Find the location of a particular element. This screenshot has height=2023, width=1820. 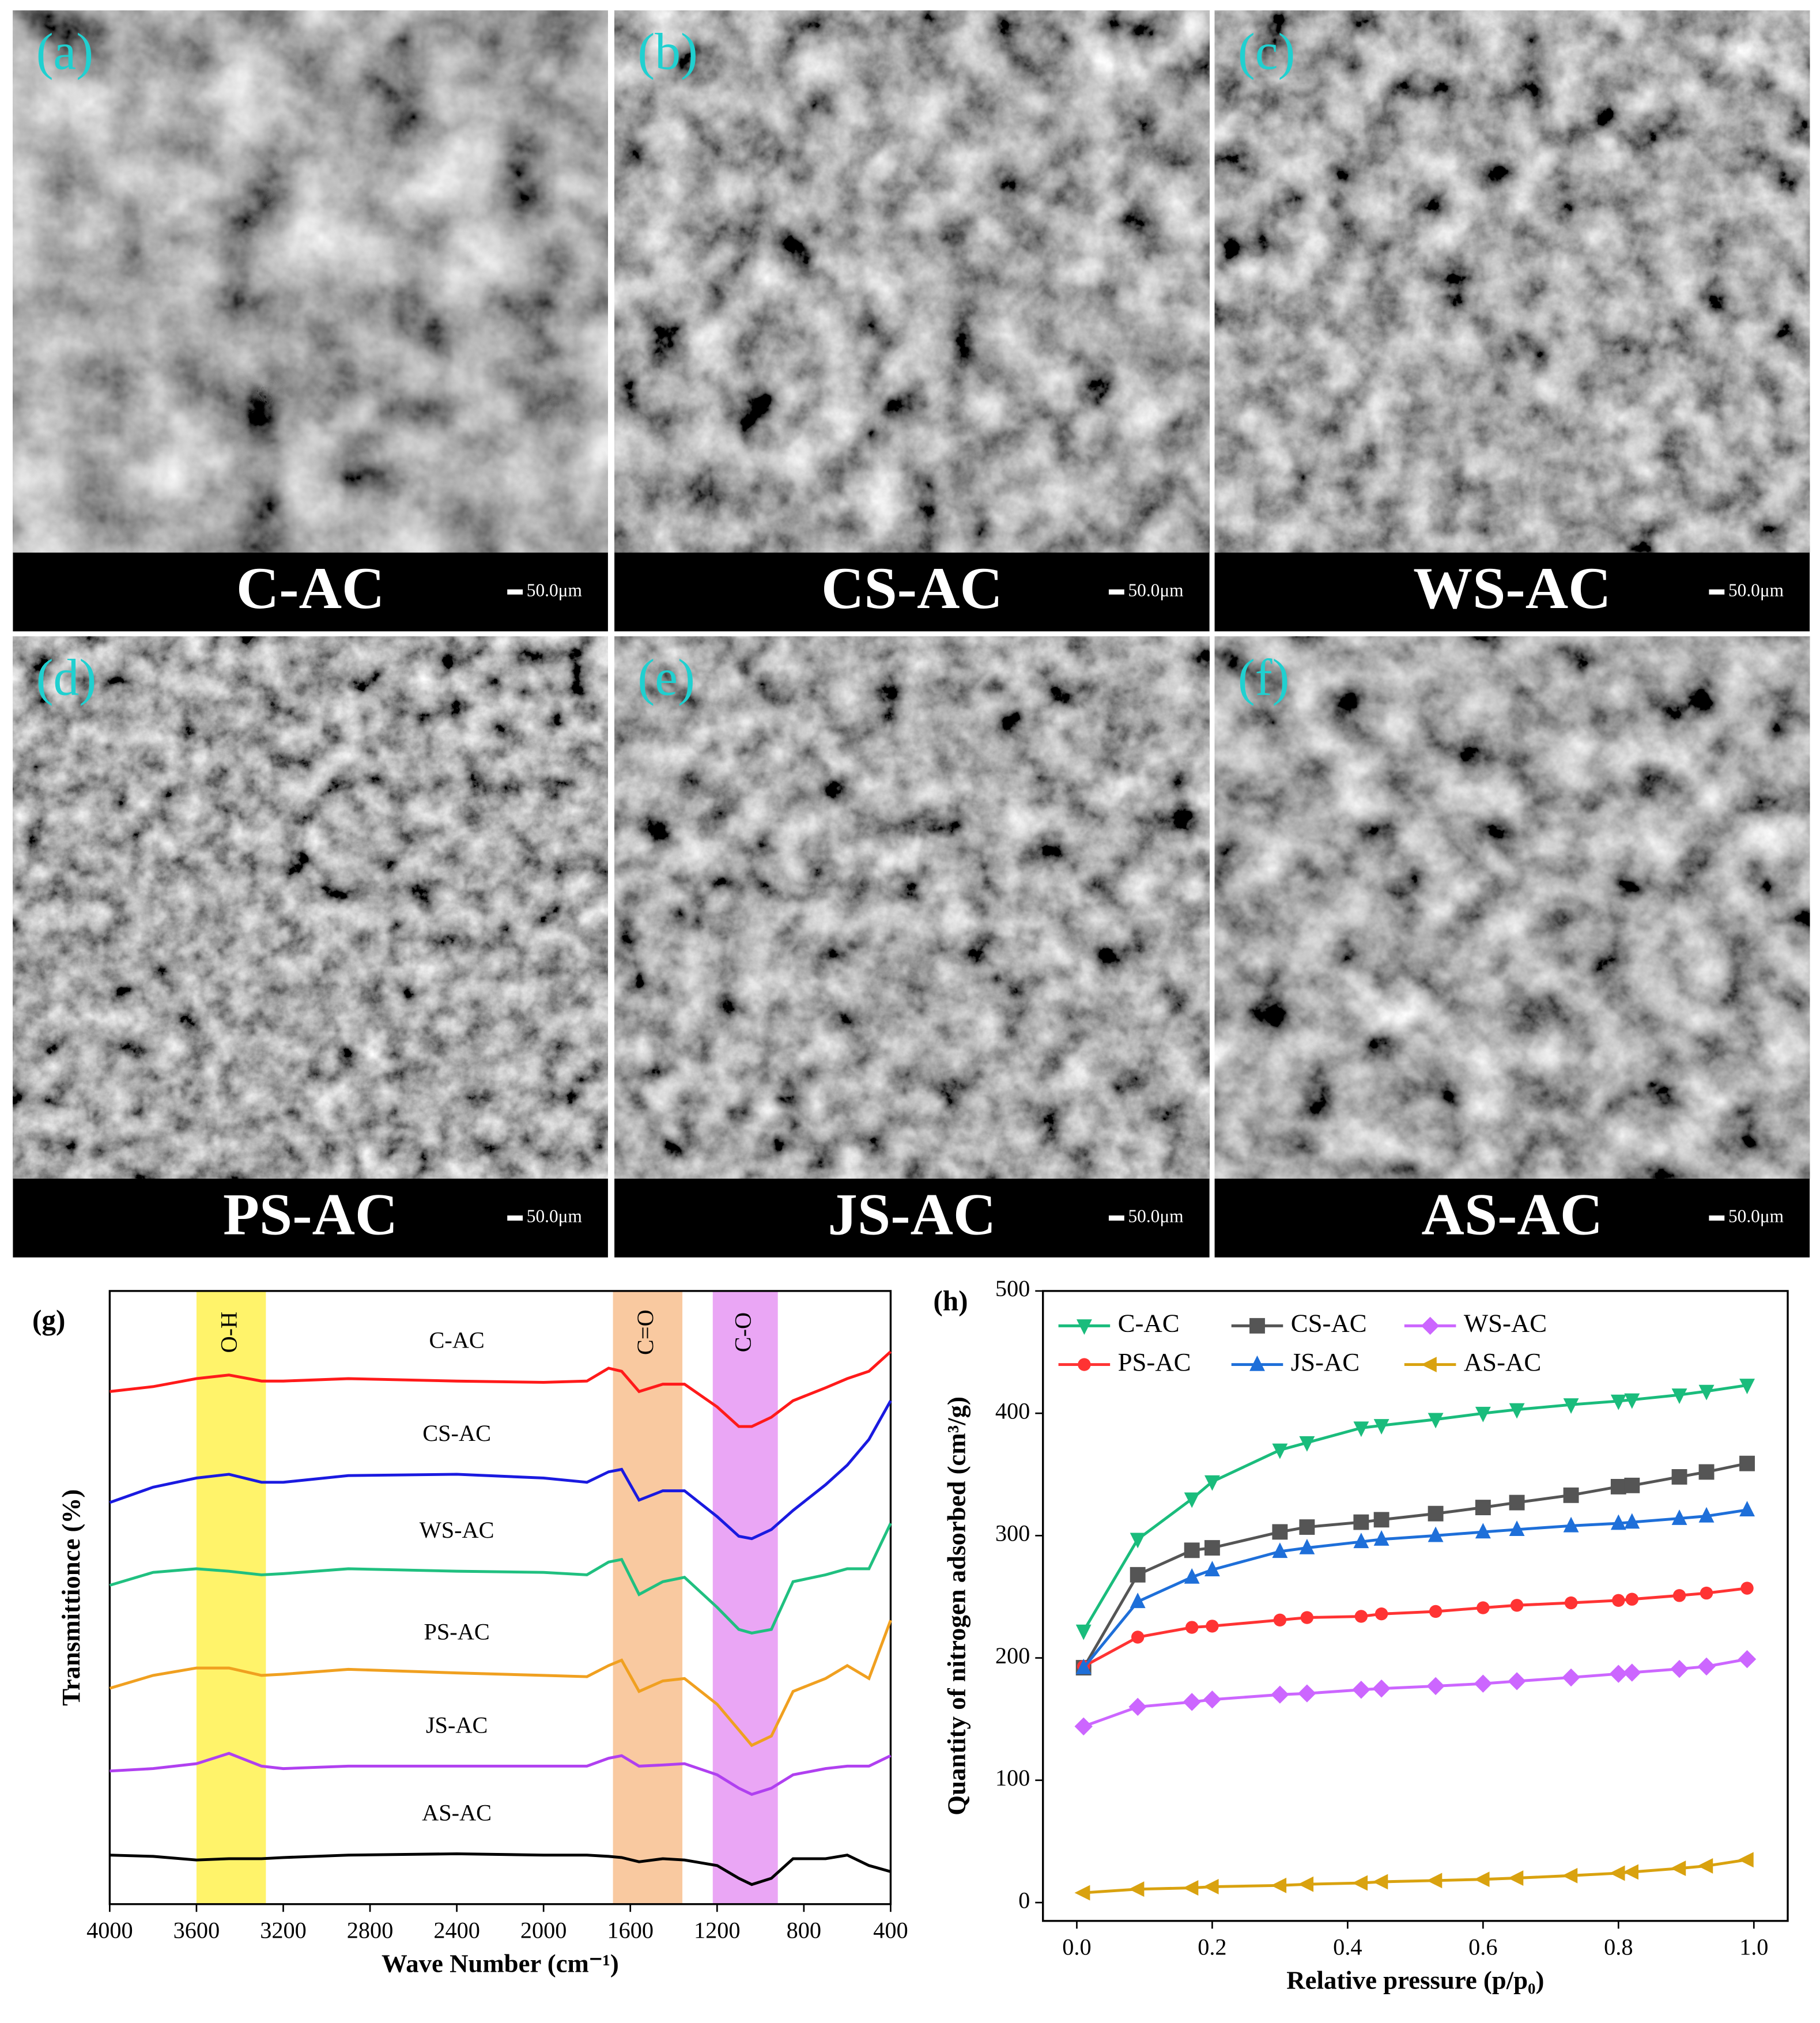

y-tick-label: 300 is located at coordinates (1012, 1533).